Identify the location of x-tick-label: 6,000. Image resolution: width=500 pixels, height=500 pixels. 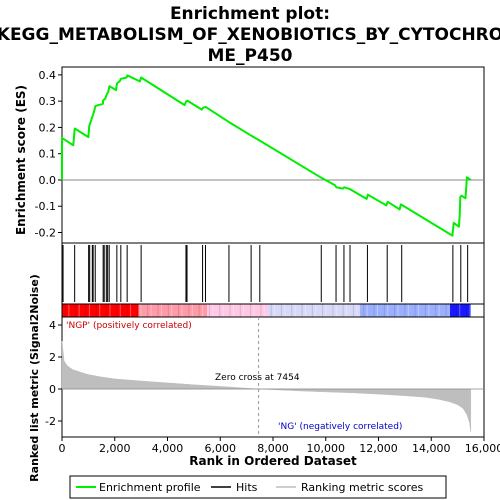
(221, 448).